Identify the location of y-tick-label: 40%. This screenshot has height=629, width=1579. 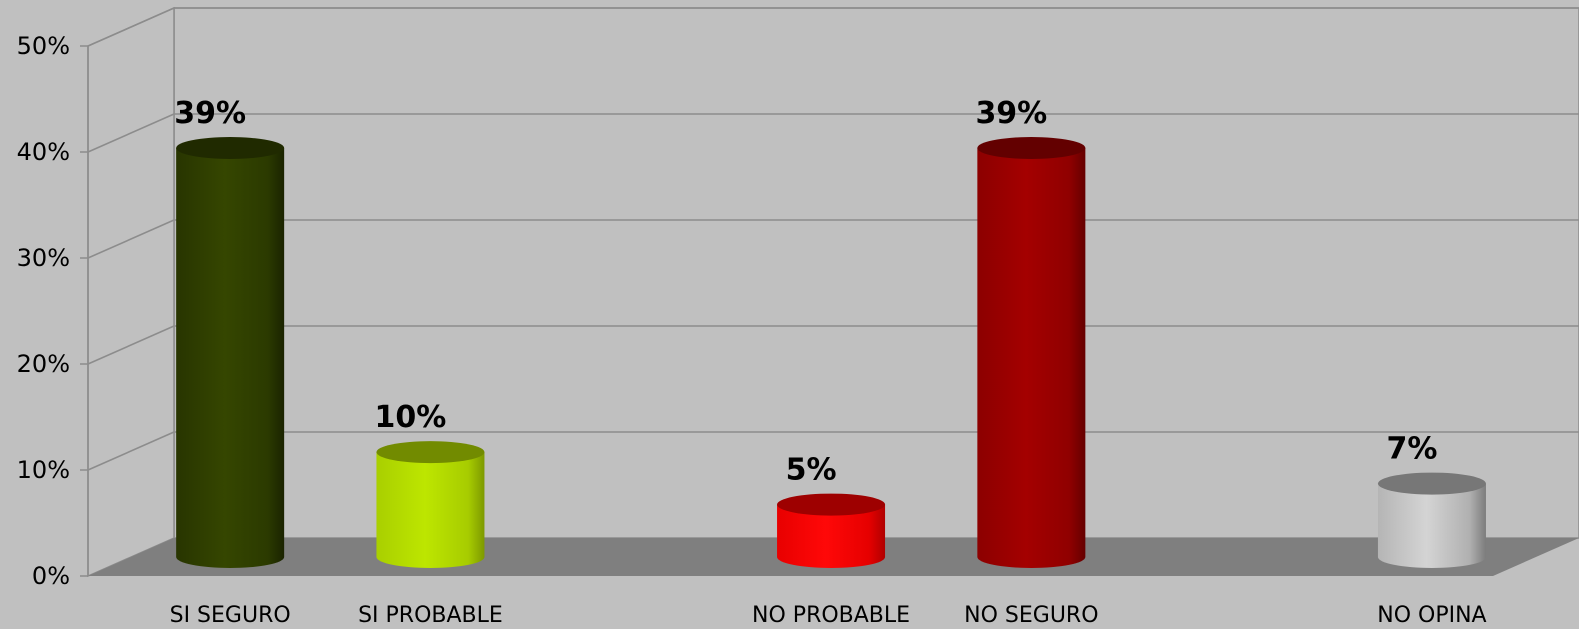
(43, 152).